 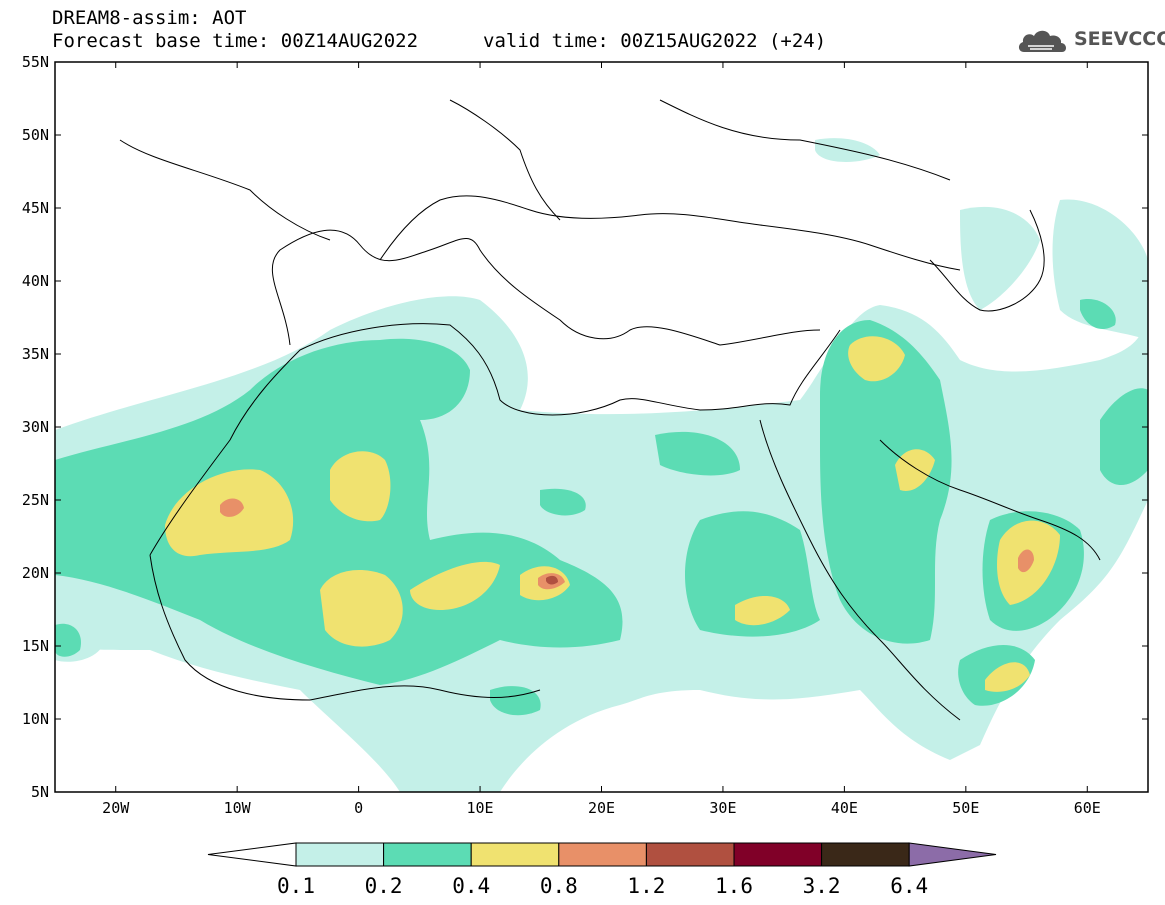 I want to click on lat-label: 55N, so click(x=35, y=62).